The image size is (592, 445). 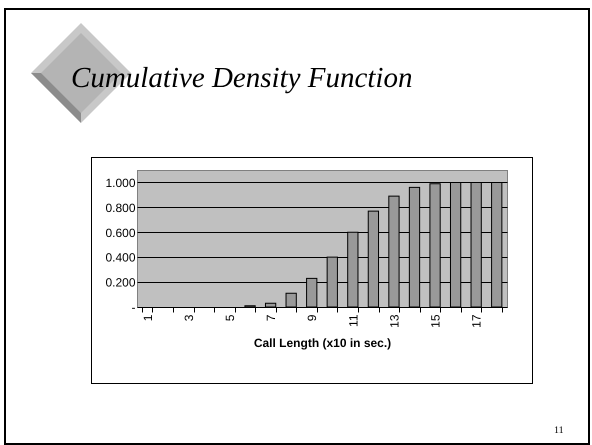 What do you see at coordinates (230, 318) in the screenshot?
I see `x-tick-label: 5` at bounding box center [230, 318].